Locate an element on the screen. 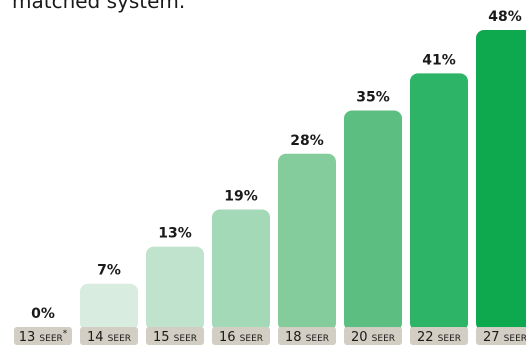 The width and height of the screenshot is (526, 345). tick-bg-22-seer is located at coordinates (439, 336).